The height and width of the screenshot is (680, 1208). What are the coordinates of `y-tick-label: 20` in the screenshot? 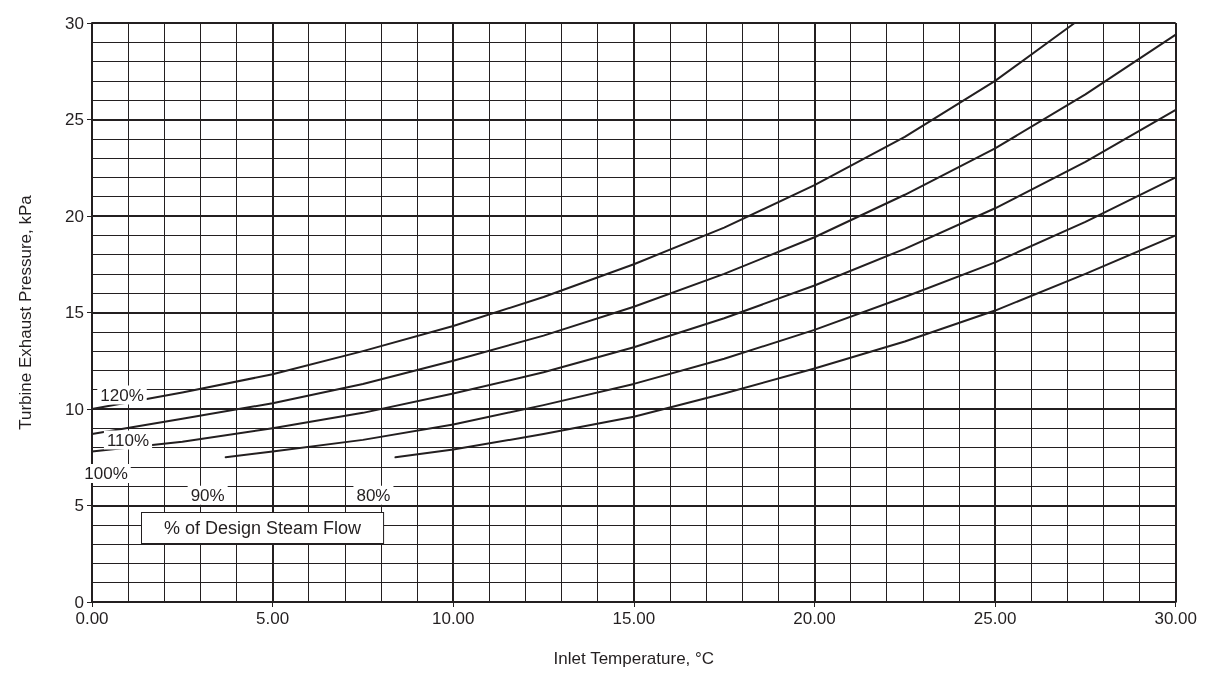 It's located at (74, 216).